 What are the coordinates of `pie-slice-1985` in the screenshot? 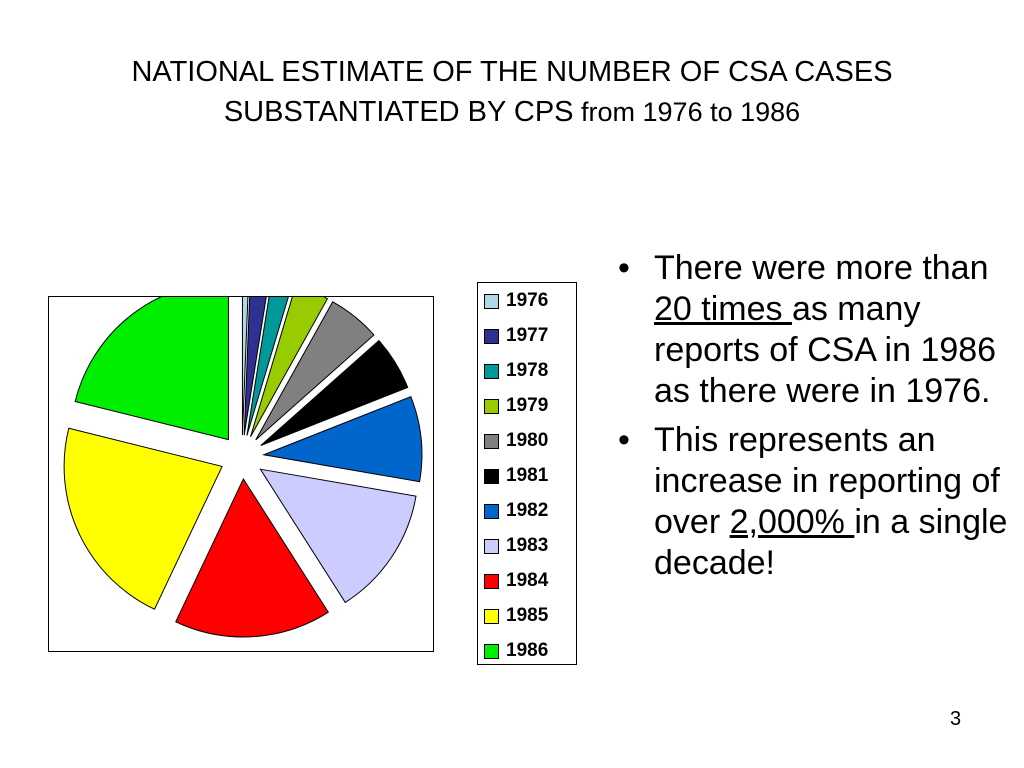 It's located at (143, 518).